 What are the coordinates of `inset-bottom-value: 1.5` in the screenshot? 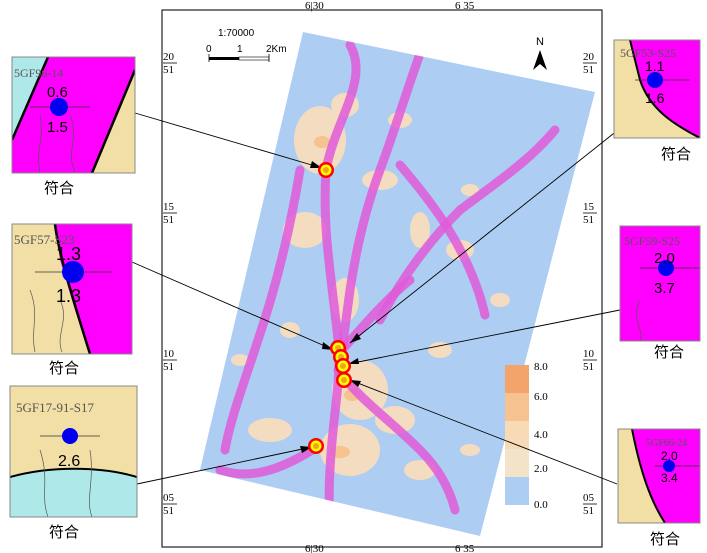 It's located at (57, 127).